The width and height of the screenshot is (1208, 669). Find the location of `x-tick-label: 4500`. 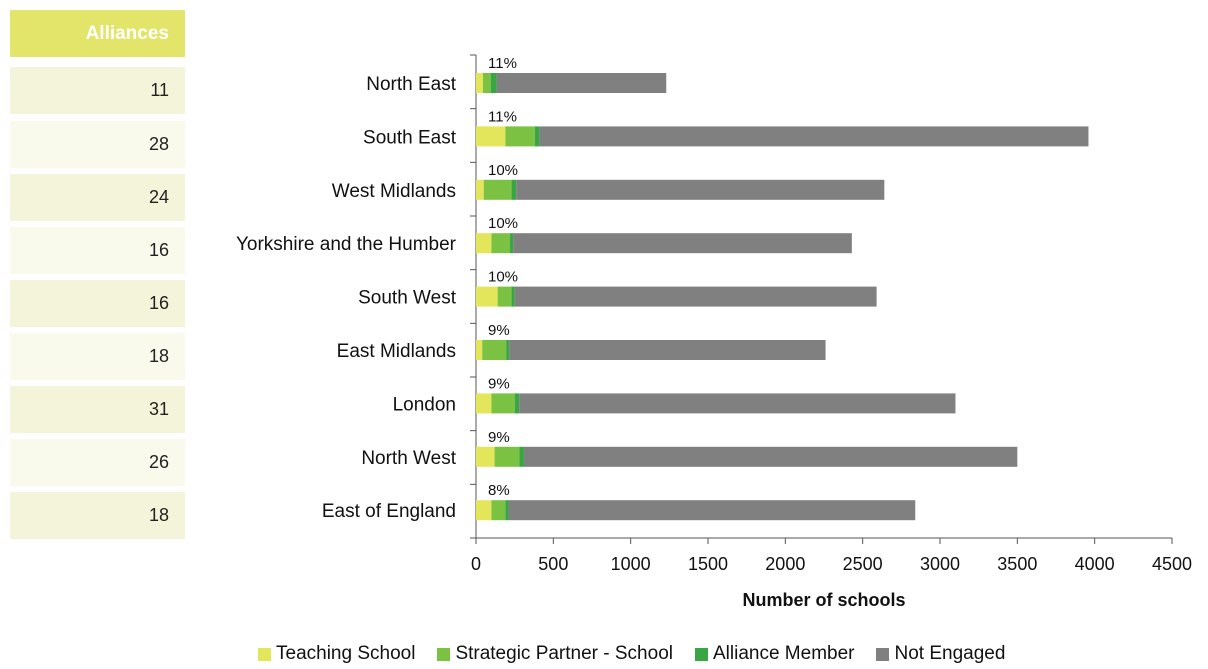

x-tick-label: 4500 is located at coordinates (1172, 564).